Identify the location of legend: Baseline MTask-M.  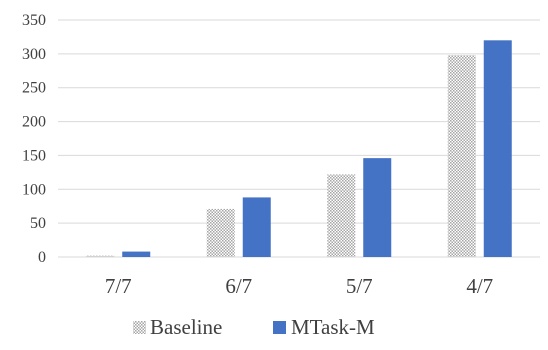
(254, 327).